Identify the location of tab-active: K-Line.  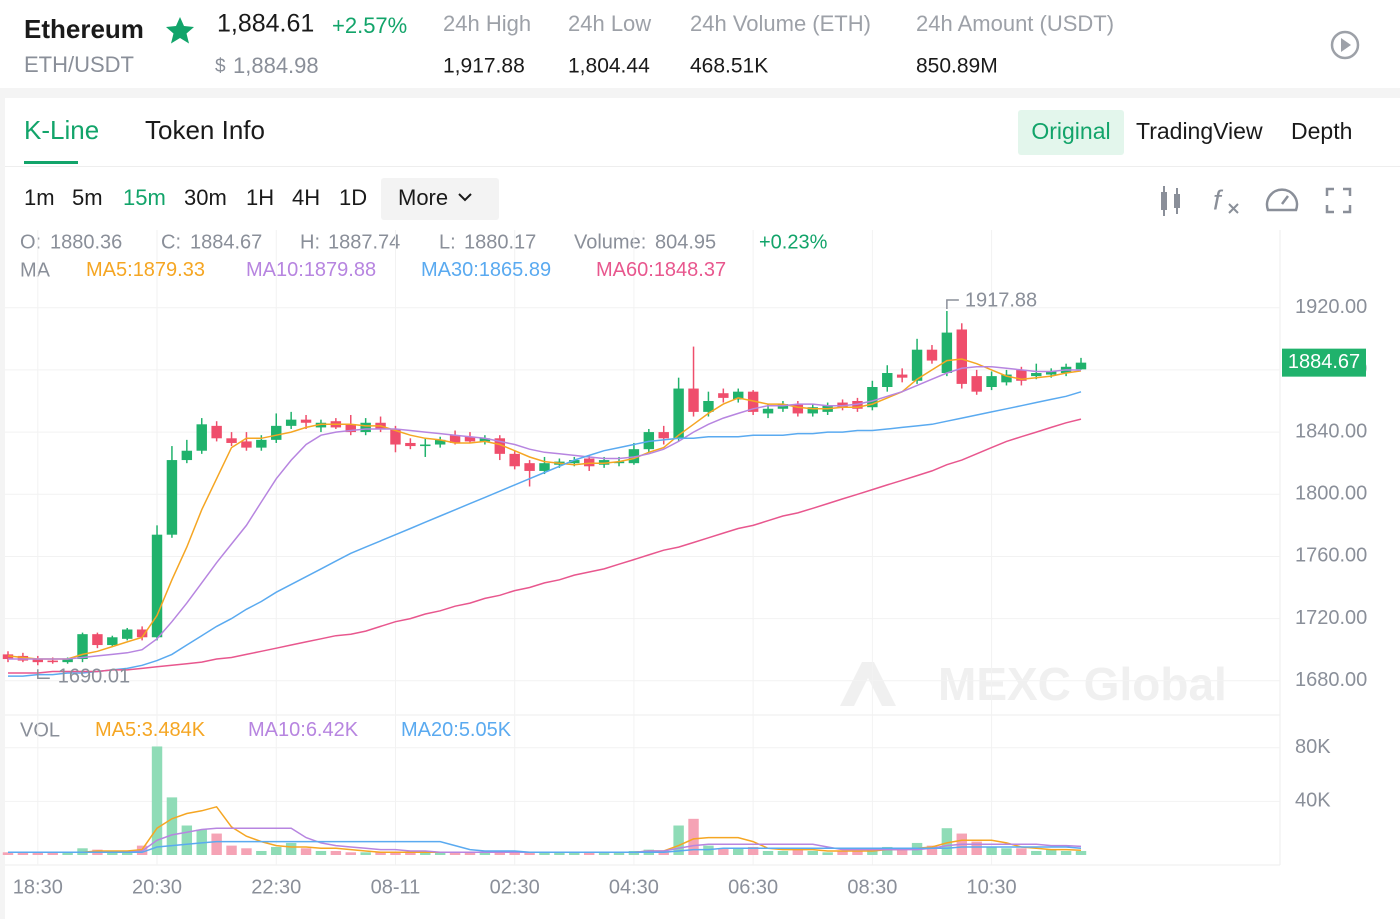
(61, 130).